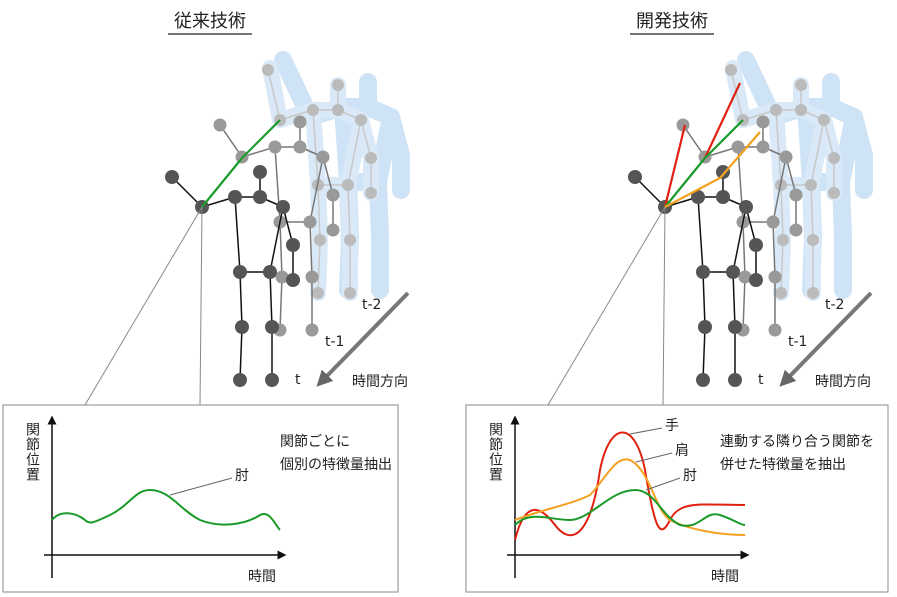  I want to click on curve-label: 肘, so click(690, 476).